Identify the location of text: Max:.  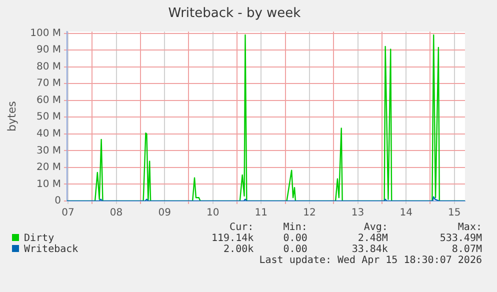
(469, 227).